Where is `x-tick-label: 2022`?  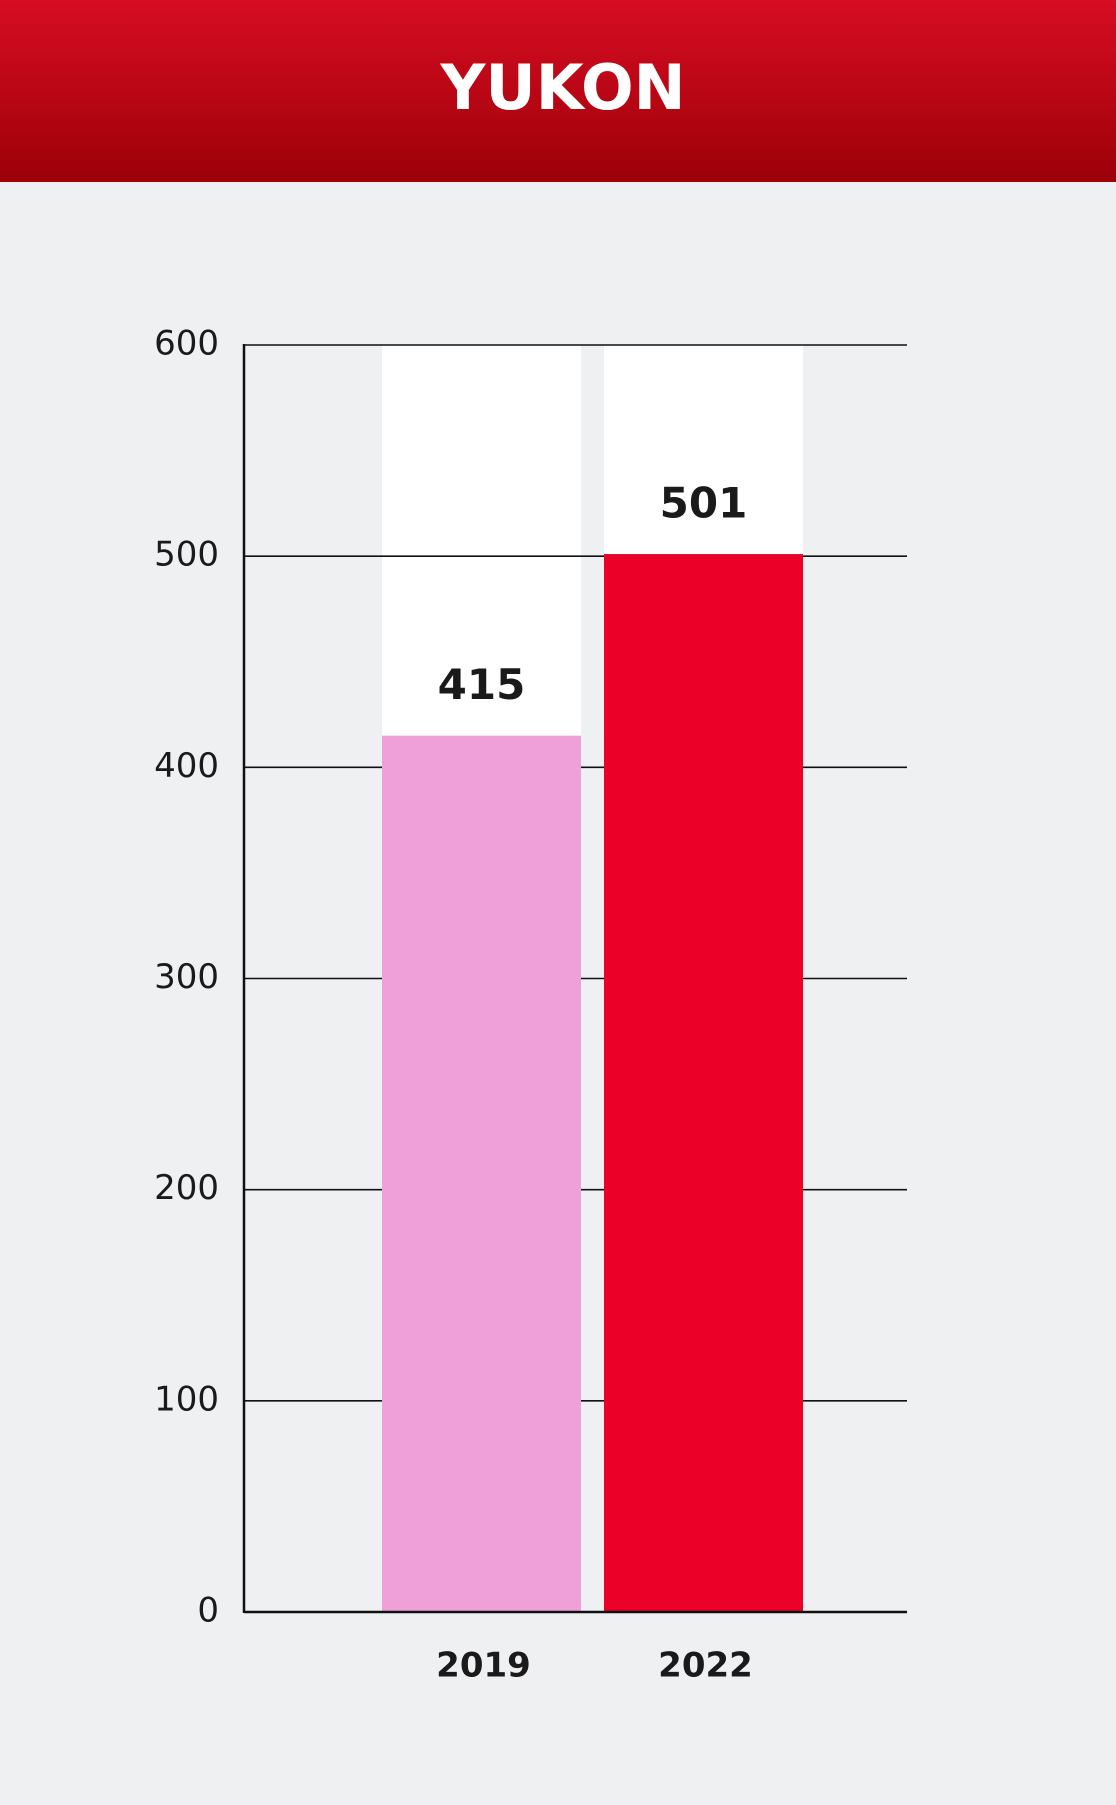
x-tick-label: 2022 is located at coordinates (705, 1666).